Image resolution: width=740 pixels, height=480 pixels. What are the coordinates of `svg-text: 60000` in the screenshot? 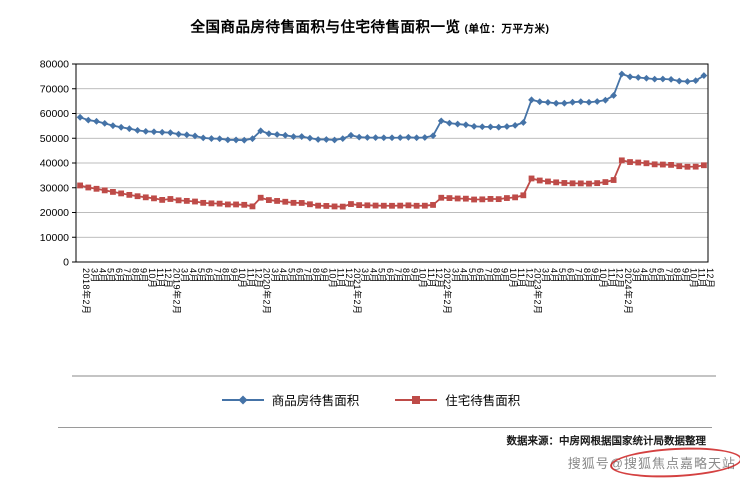 It's located at (54, 114).